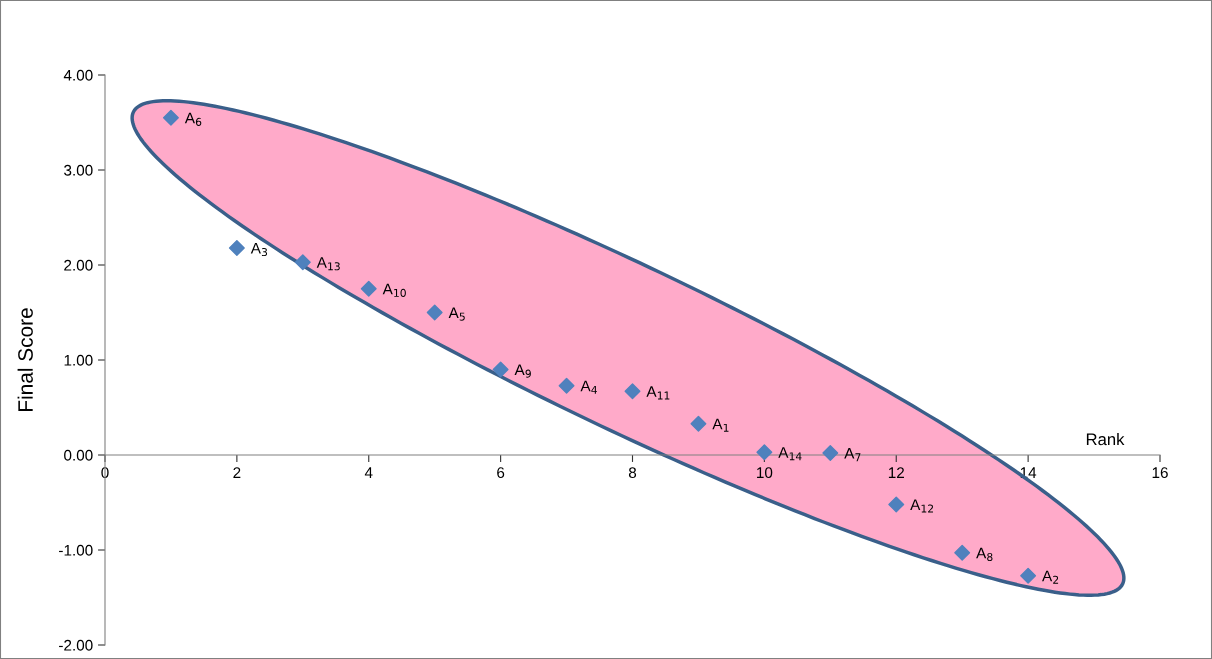  I want to click on annotation: A$_{2}$, so click(1050, 577).